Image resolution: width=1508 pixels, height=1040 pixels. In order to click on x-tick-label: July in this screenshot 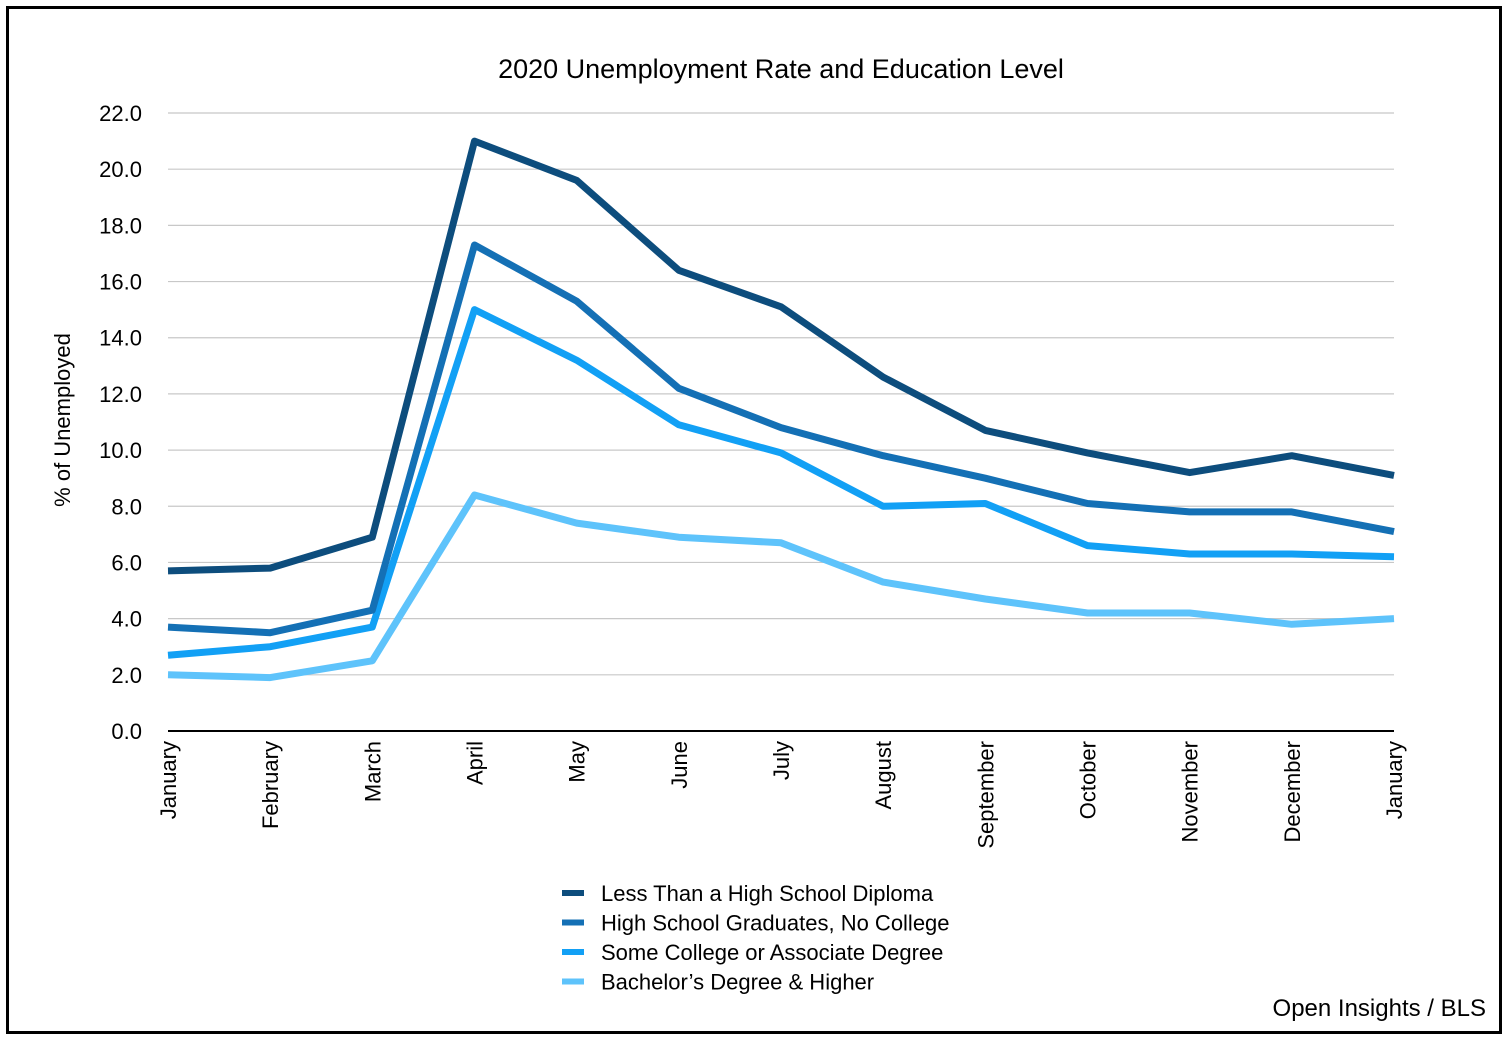, I will do `click(781, 760)`.